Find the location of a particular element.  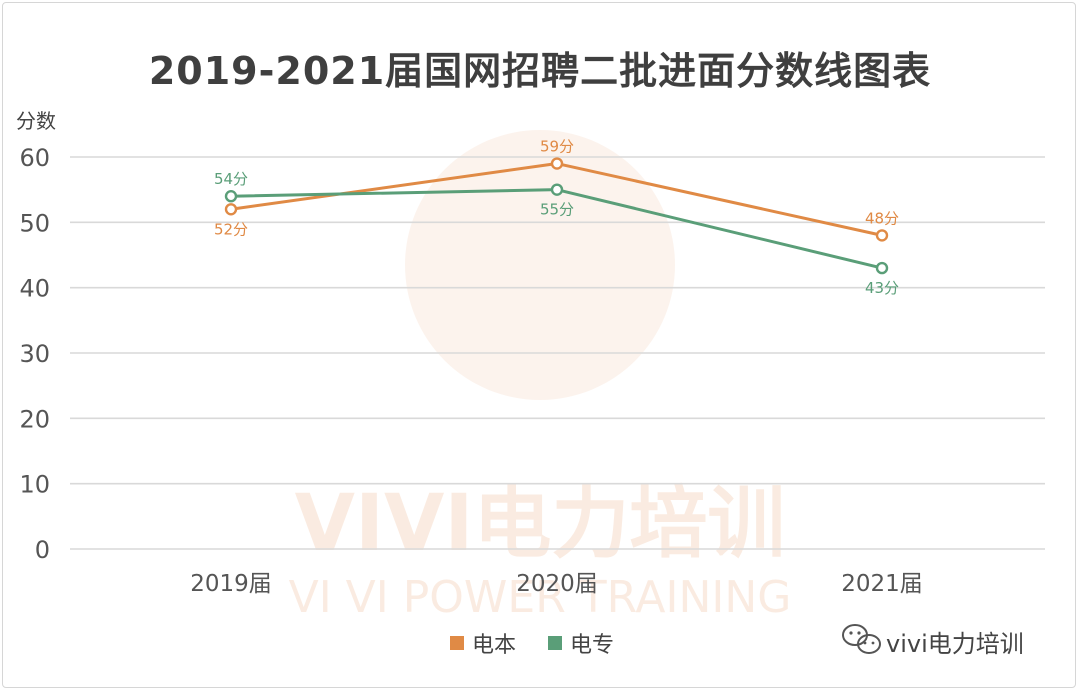

series-2: 54分 55分 43分 is located at coordinates (556, 233).